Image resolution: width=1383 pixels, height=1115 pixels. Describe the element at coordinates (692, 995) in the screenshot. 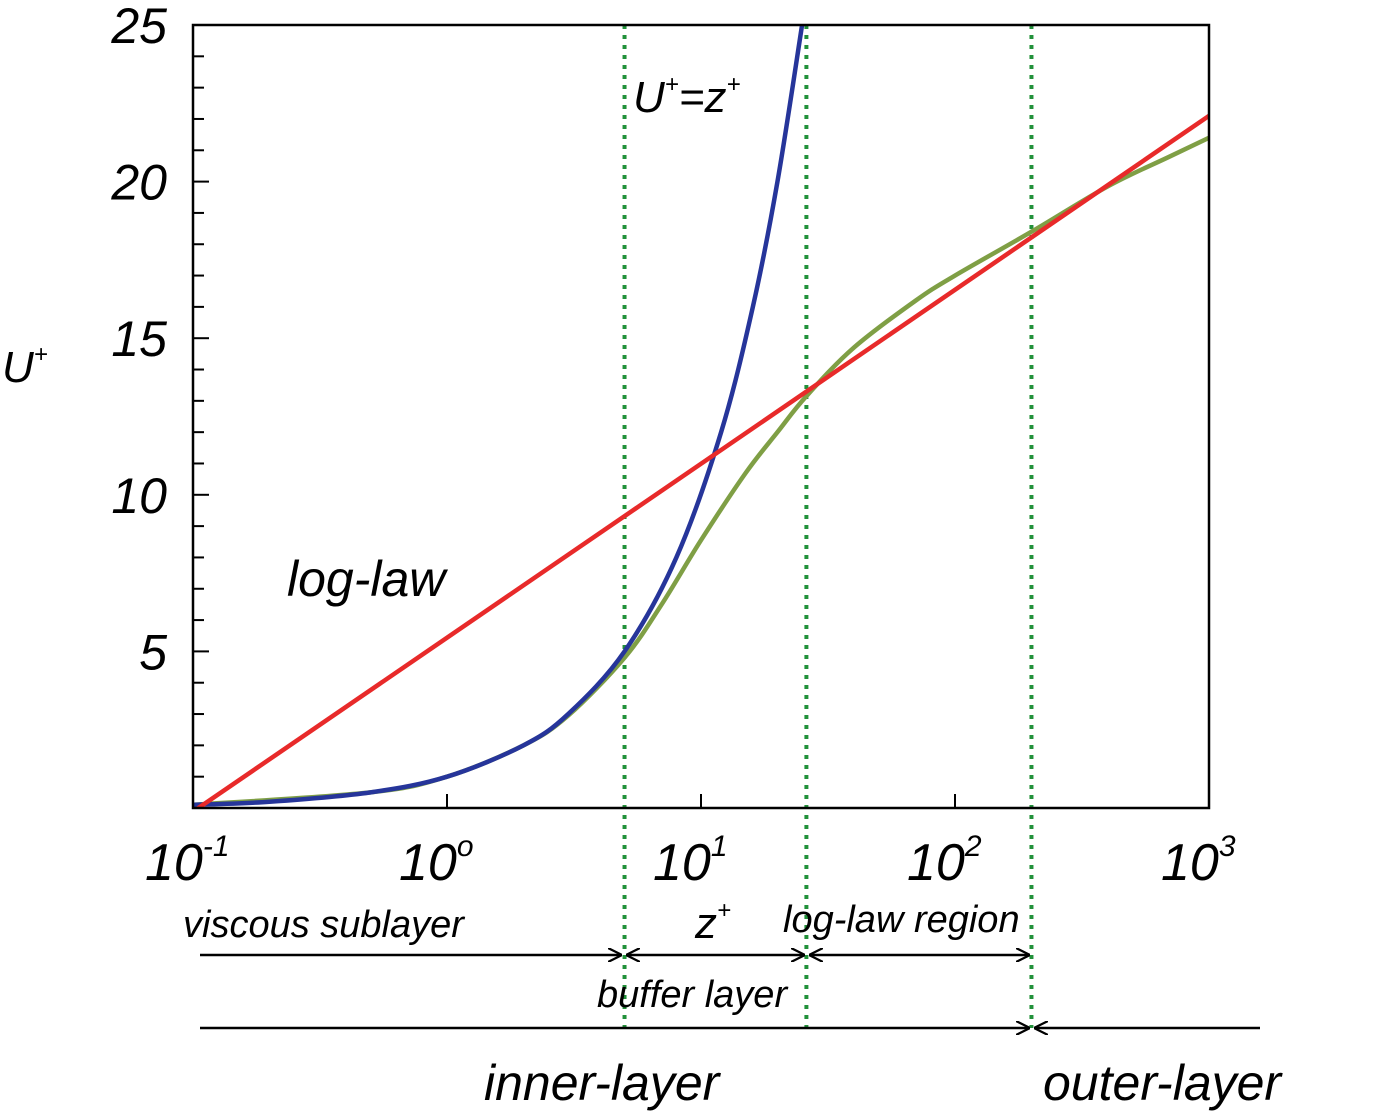

I see `buffer-layer-label: buffer layer` at that location.